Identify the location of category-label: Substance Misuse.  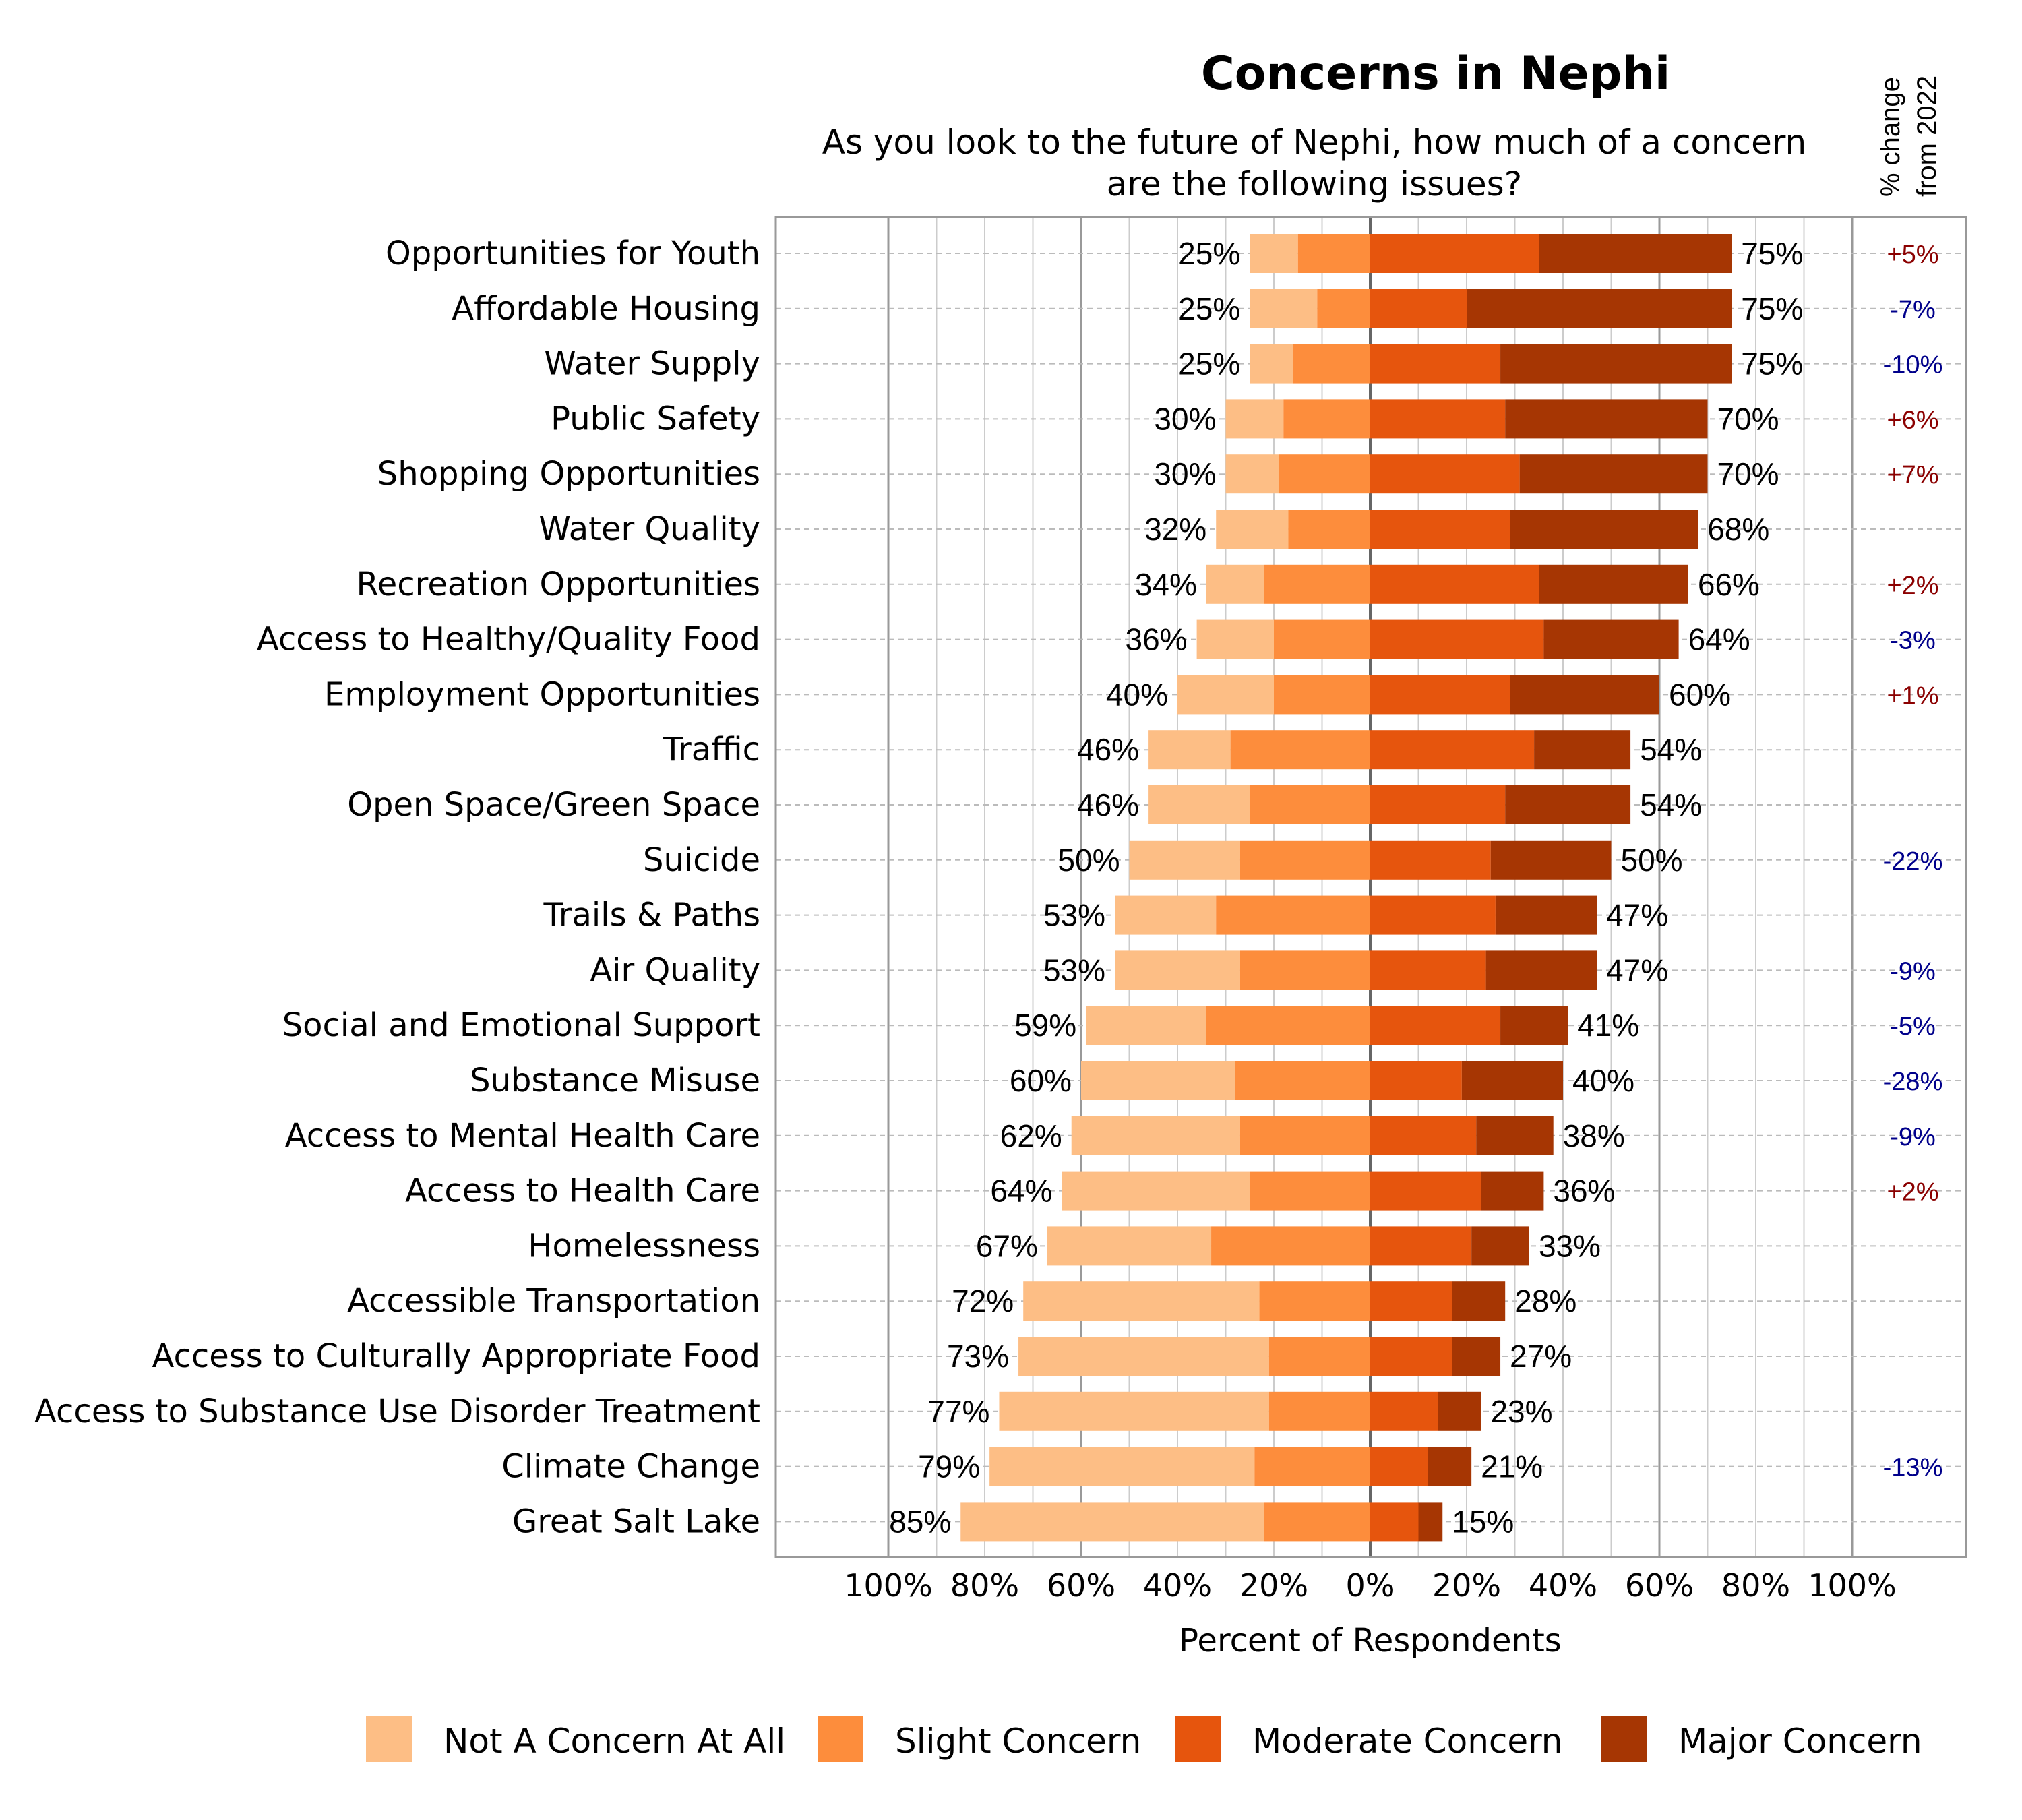
(615, 1080).